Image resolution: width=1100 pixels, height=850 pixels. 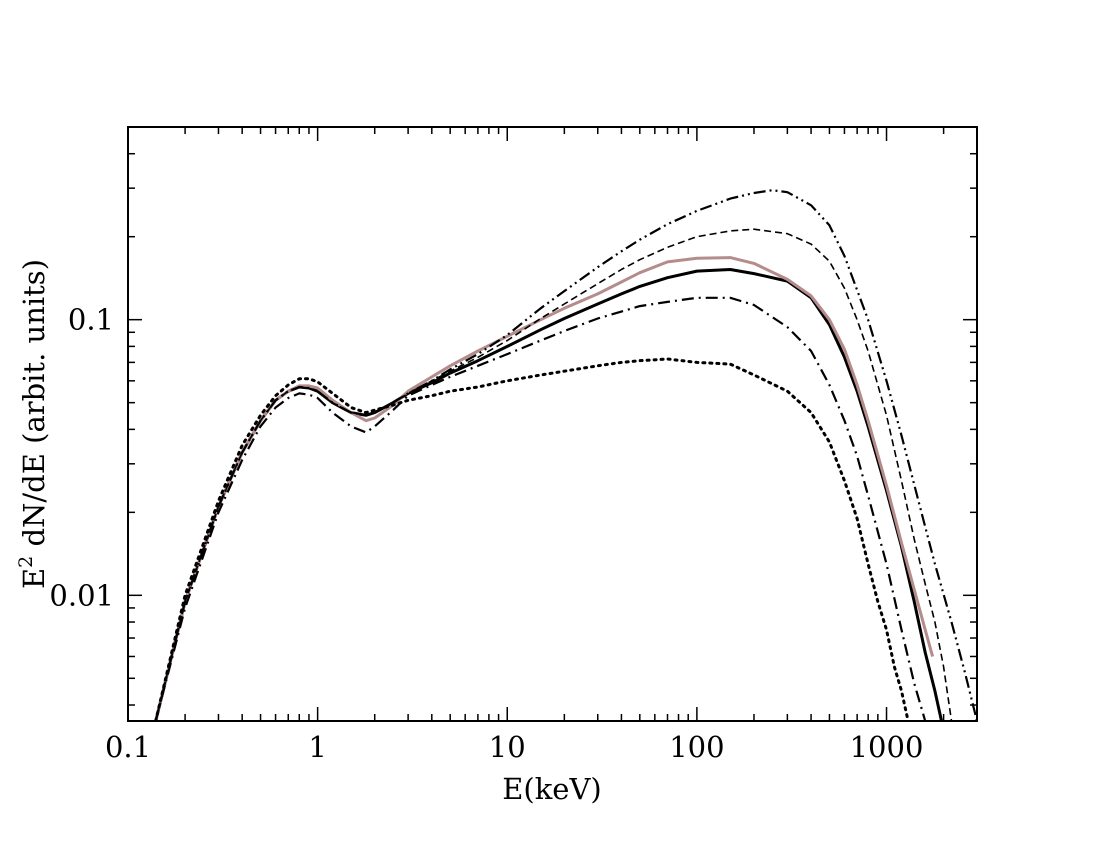 What do you see at coordinates (91, 320) in the screenshot?
I see `y-tick-label: 0.1` at bounding box center [91, 320].